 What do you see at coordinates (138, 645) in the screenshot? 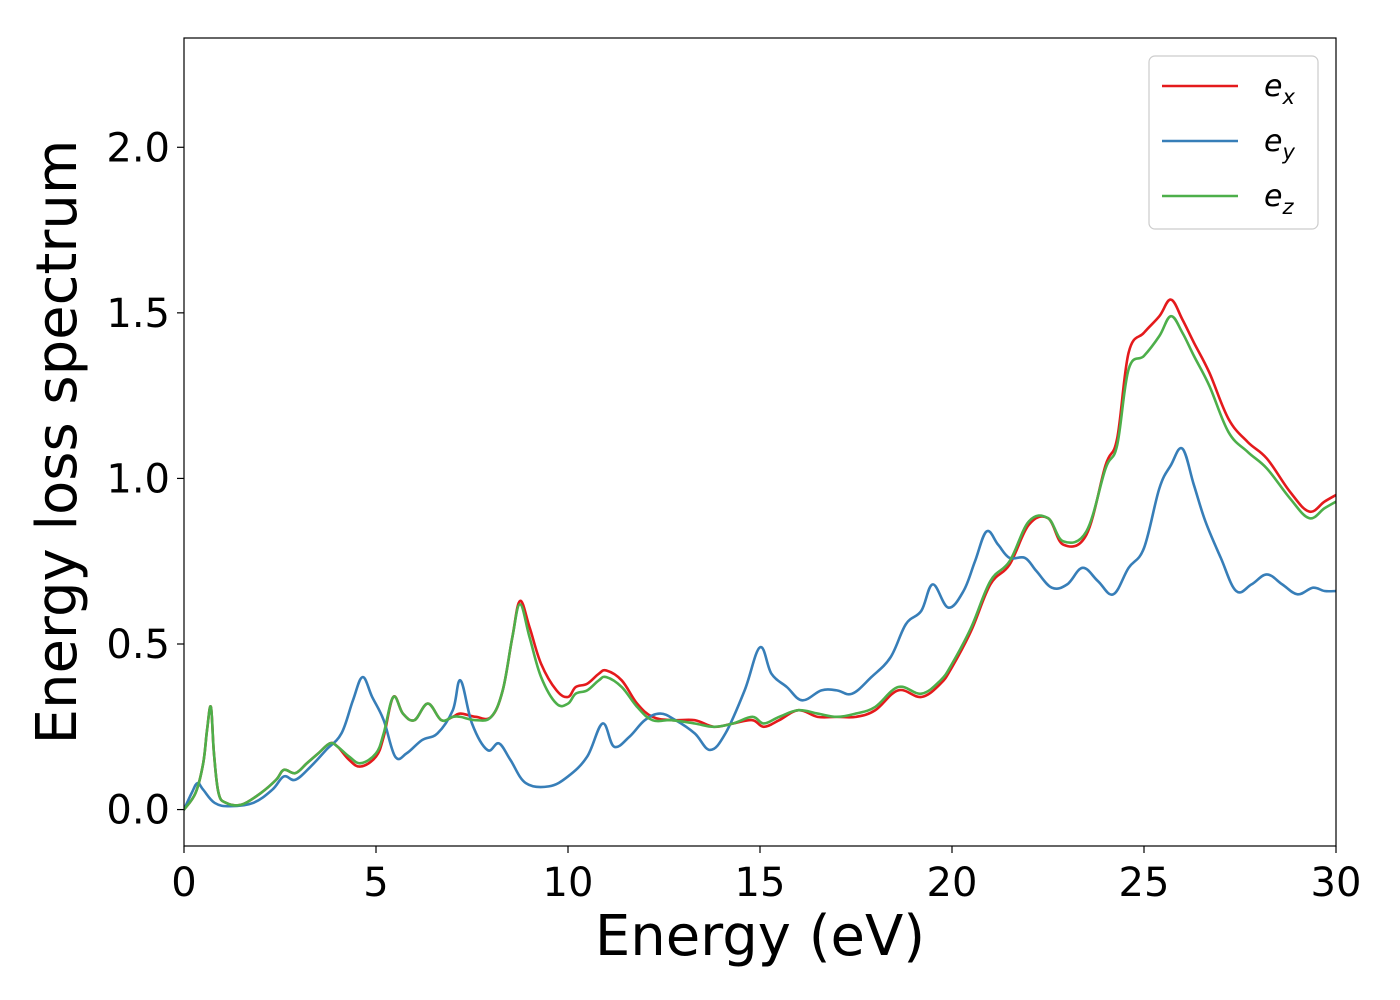
I see `y-tick-label: 0.5` at bounding box center [138, 645].